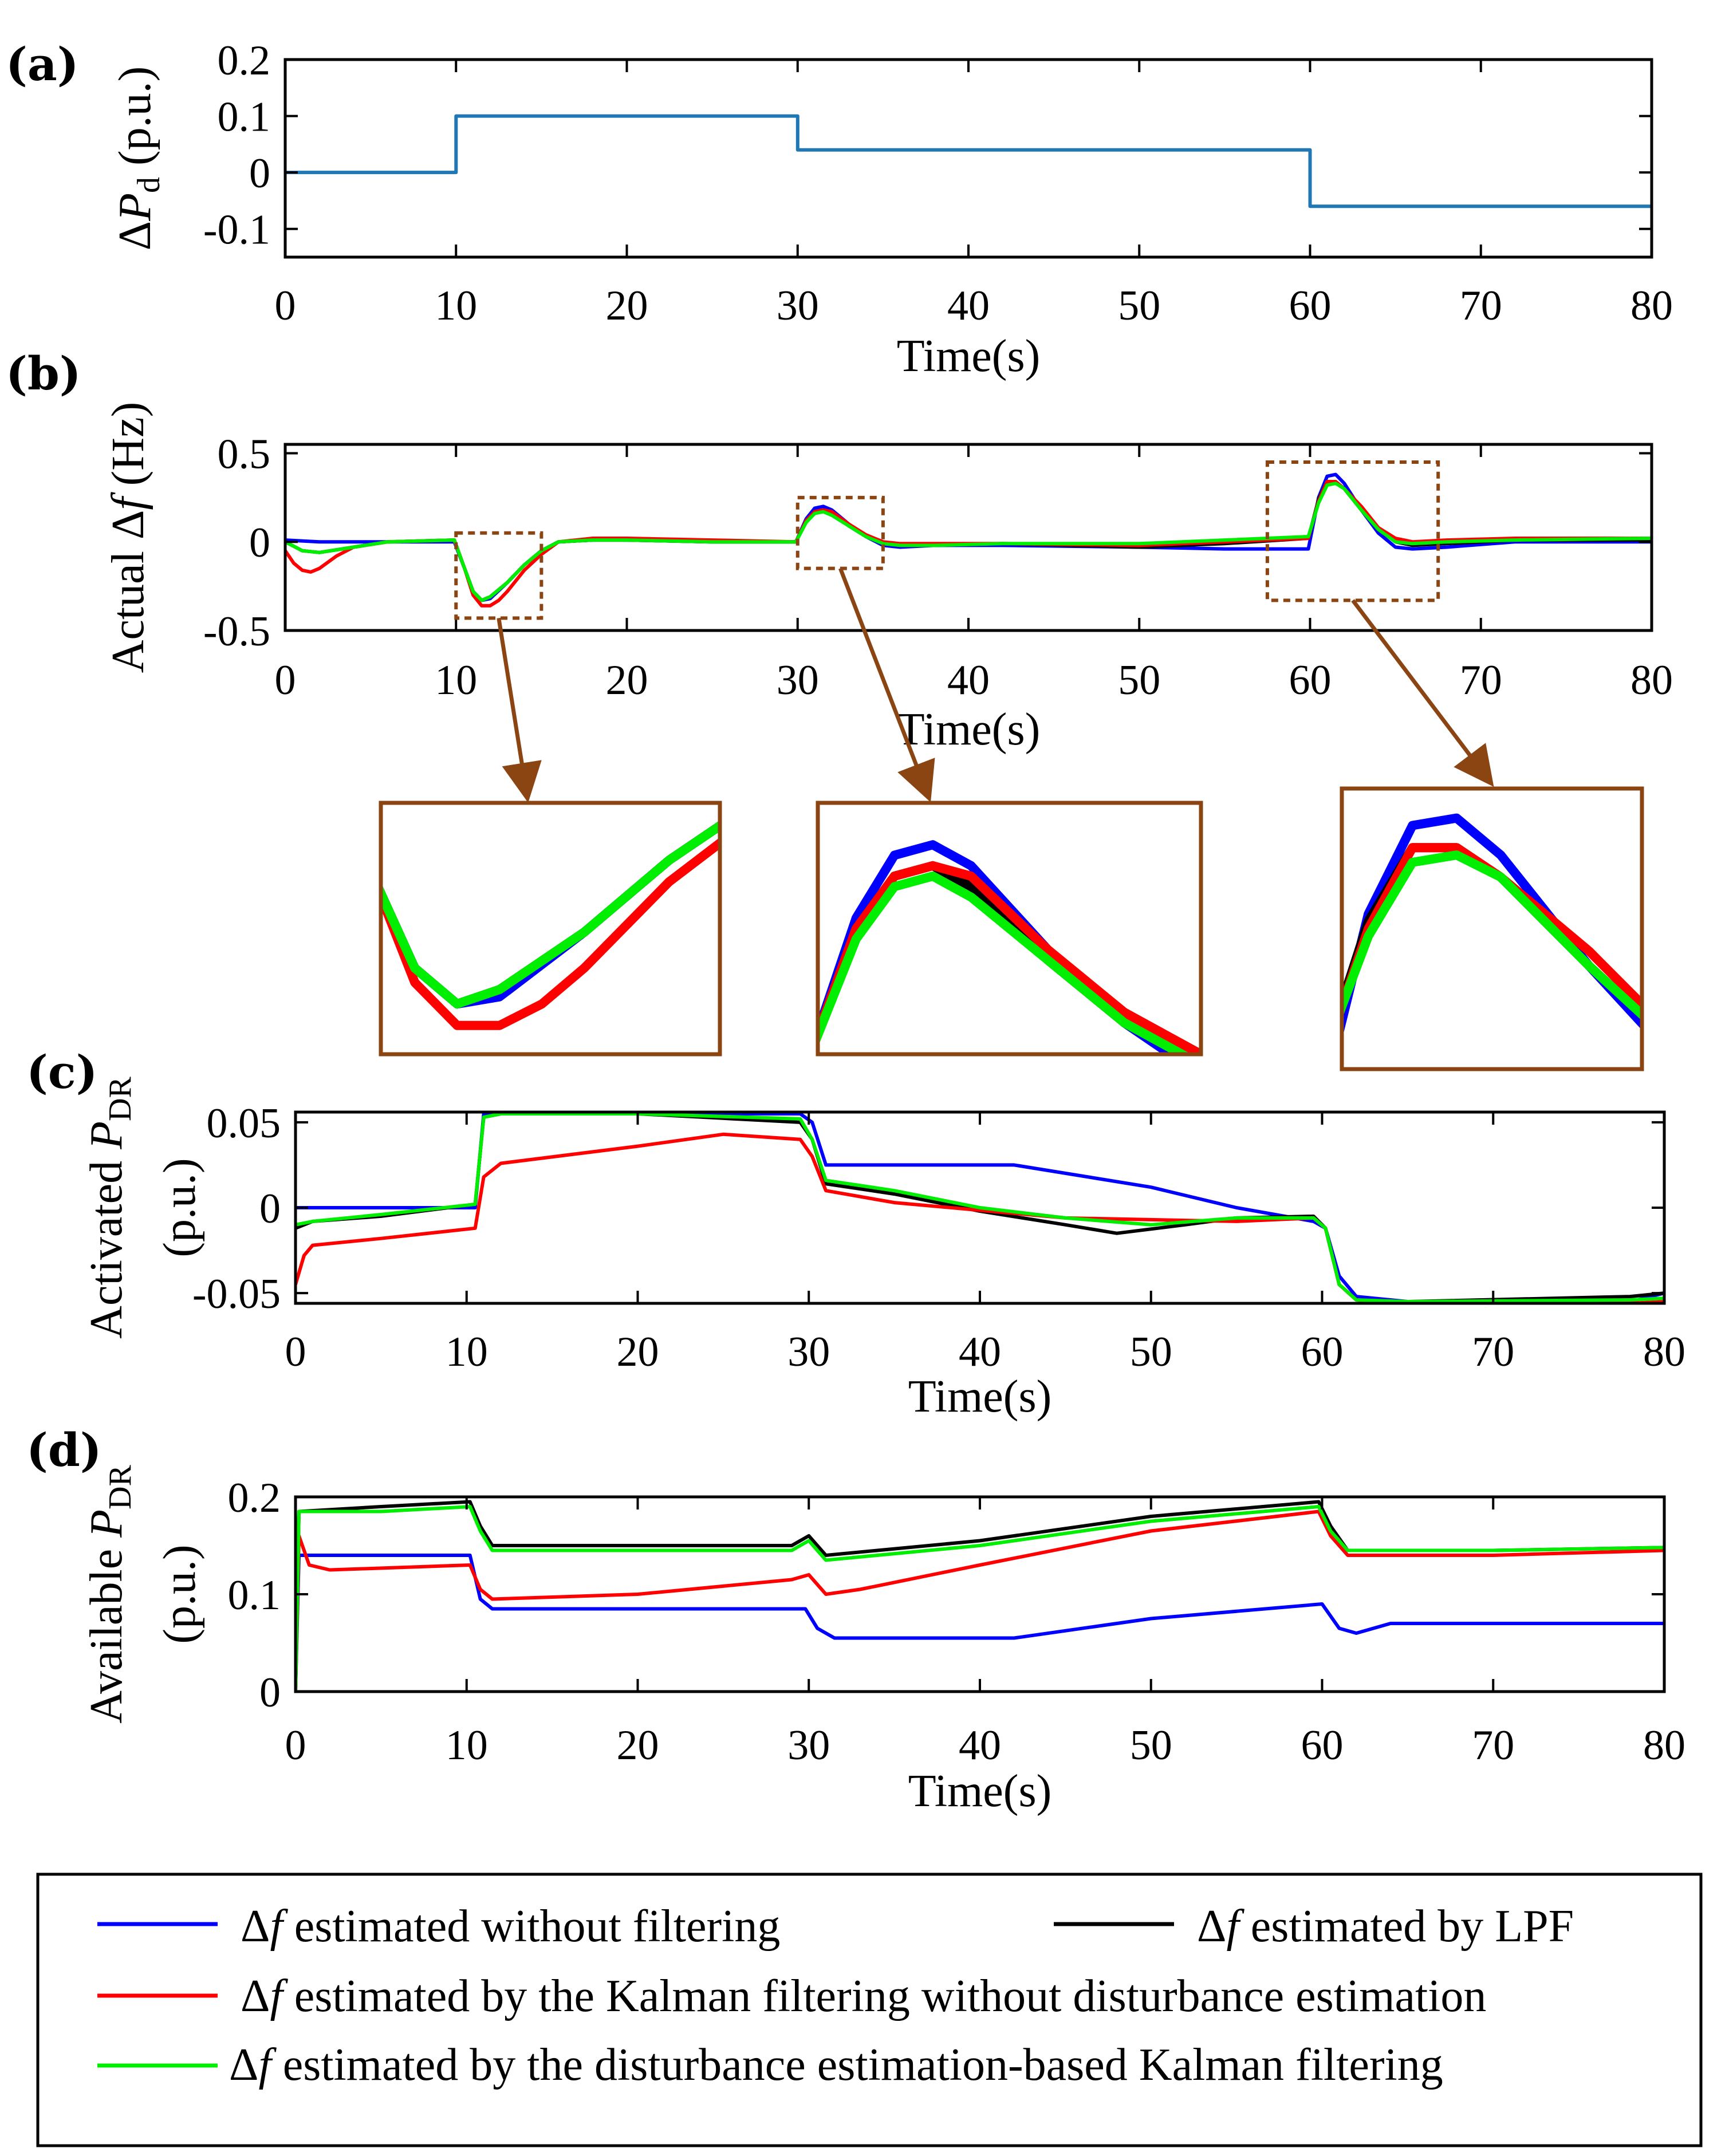  Describe the element at coordinates (1492, 935) in the screenshot. I see `inset-3-series-green-line` at that location.